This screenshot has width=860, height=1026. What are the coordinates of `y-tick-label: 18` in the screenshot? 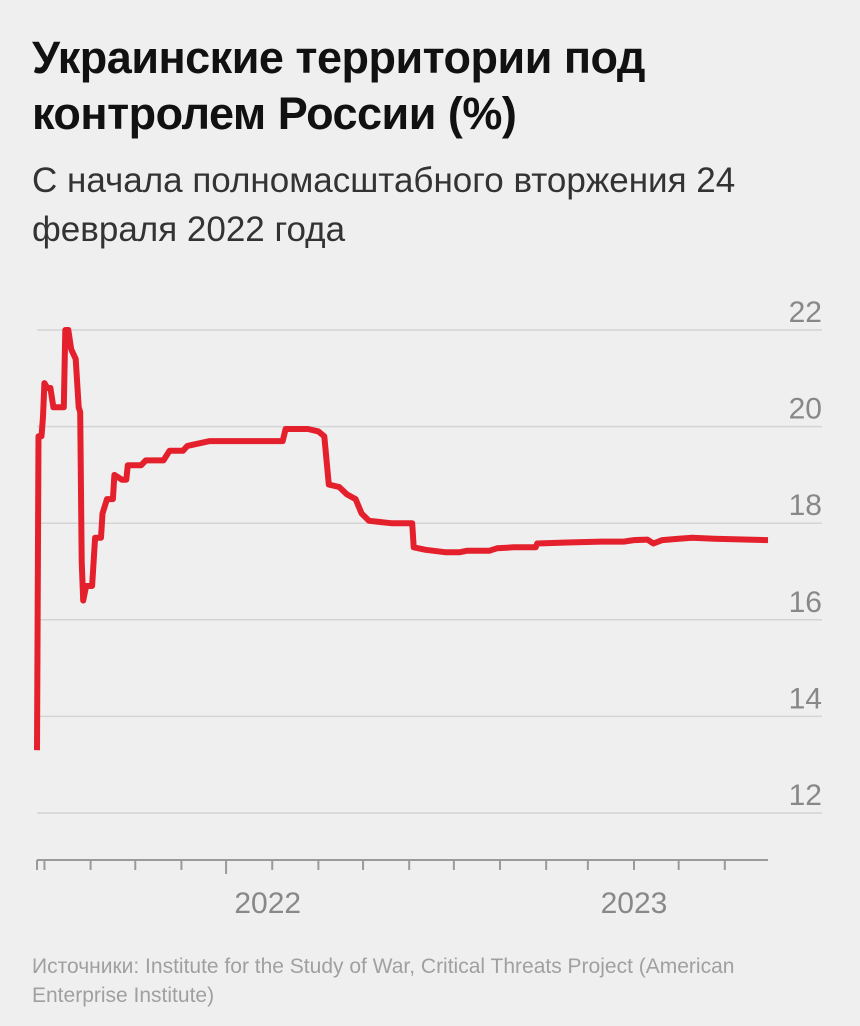 It's located at (805, 505).